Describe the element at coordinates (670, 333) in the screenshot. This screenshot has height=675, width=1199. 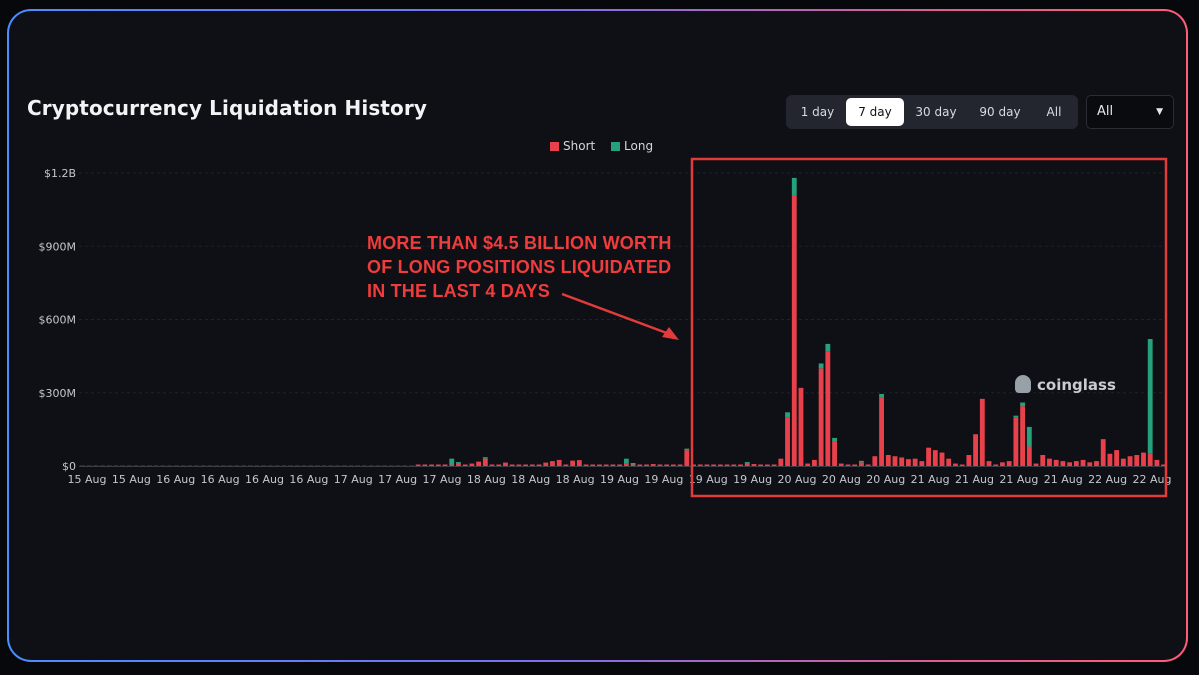
I see `arrow-head-icon` at that location.